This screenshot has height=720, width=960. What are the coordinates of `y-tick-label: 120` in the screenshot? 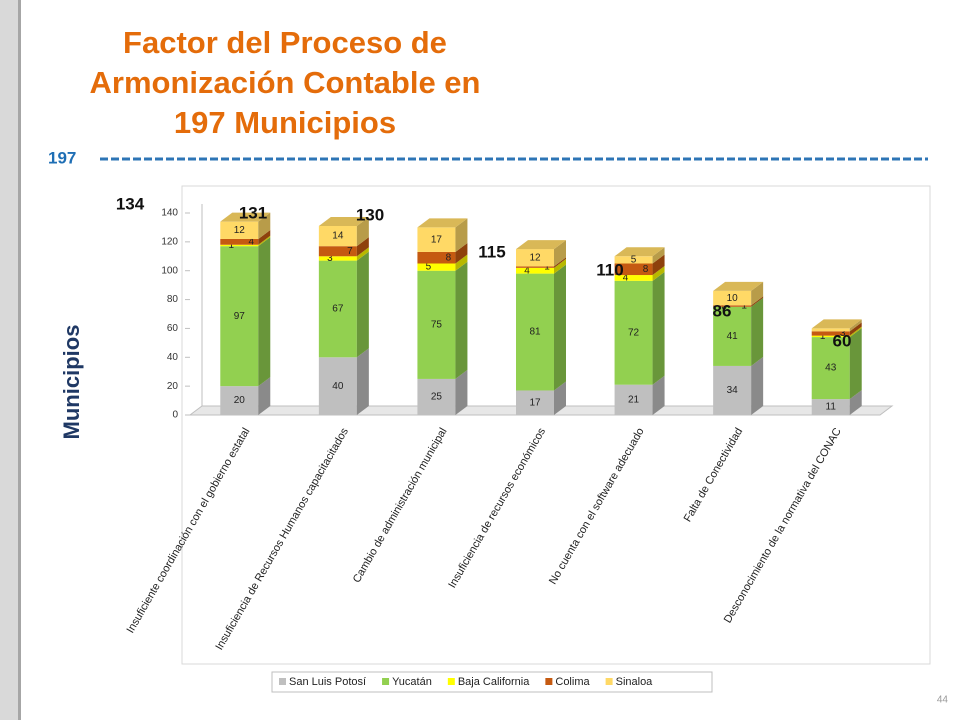 It's located at (169, 241).